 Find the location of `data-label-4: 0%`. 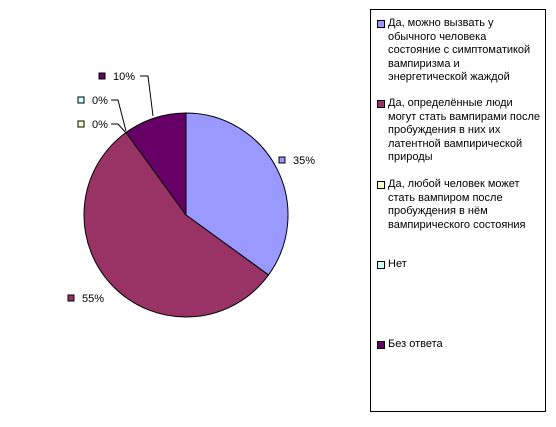

data-label-4: 0% is located at coordinates (100, 101).